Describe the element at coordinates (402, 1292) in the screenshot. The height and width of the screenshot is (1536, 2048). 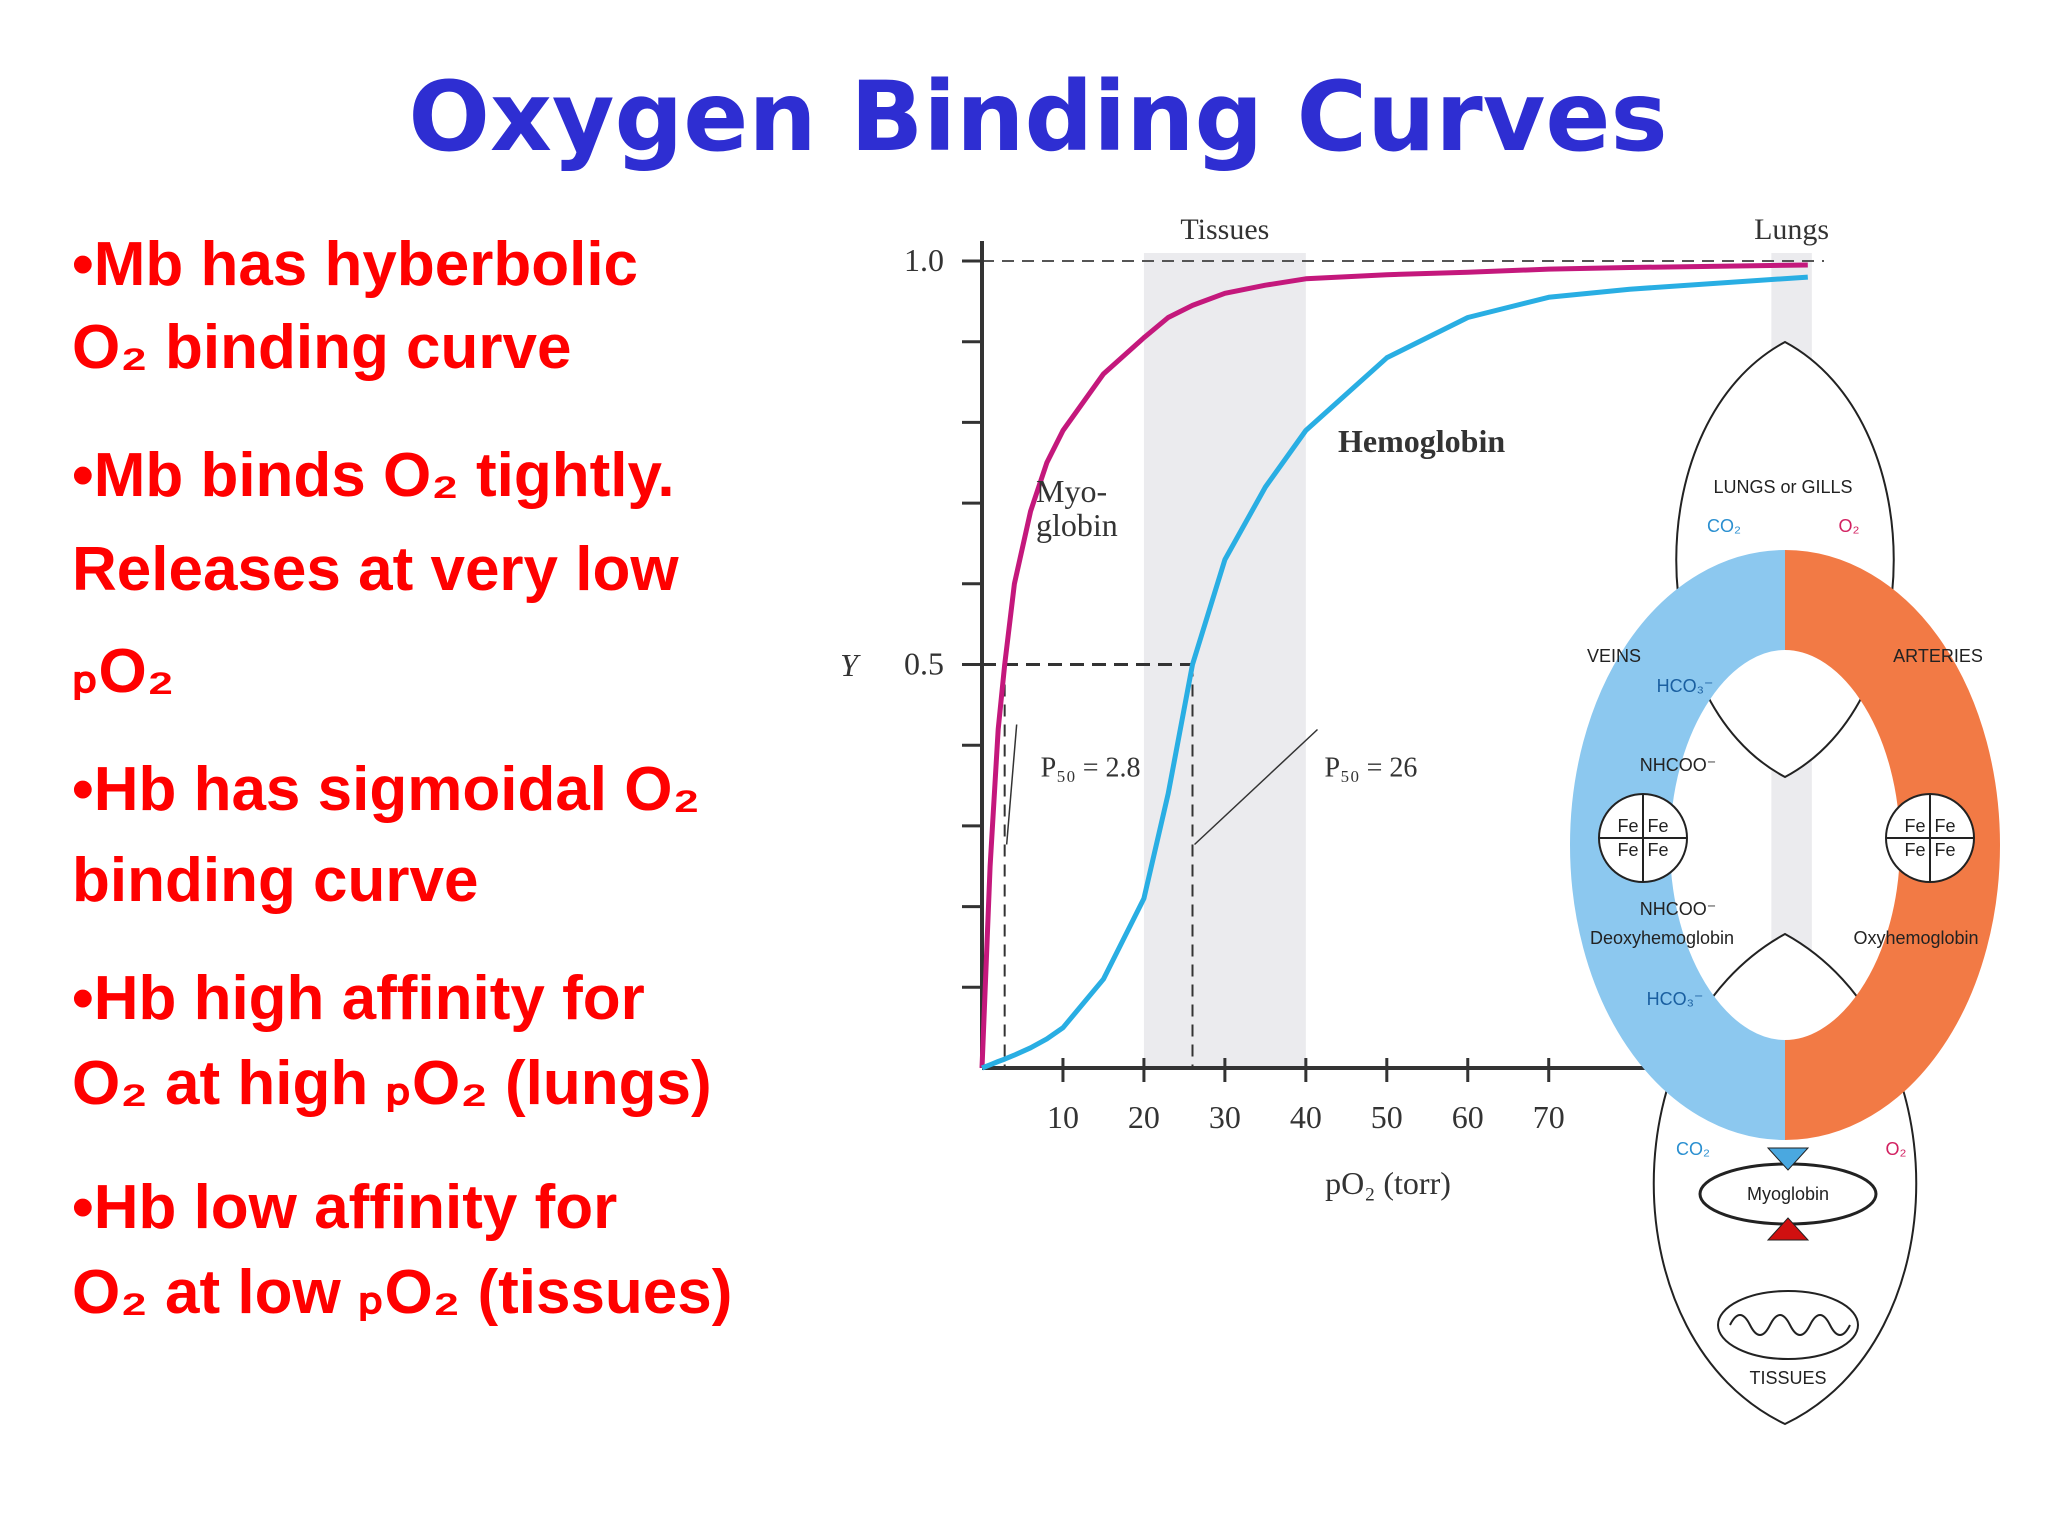
I see `bullet-line: O₂ at low ₚO₂ (tissues)` at that location.